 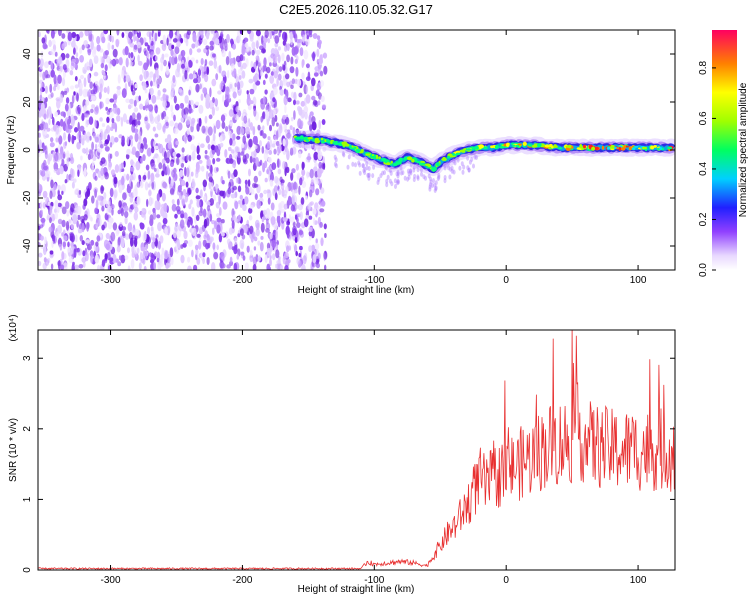 What do you see at coordinates (374, 580) in the screenshot?
I see `snr-x-tick-label: -100` at bounding box center [374, 580].